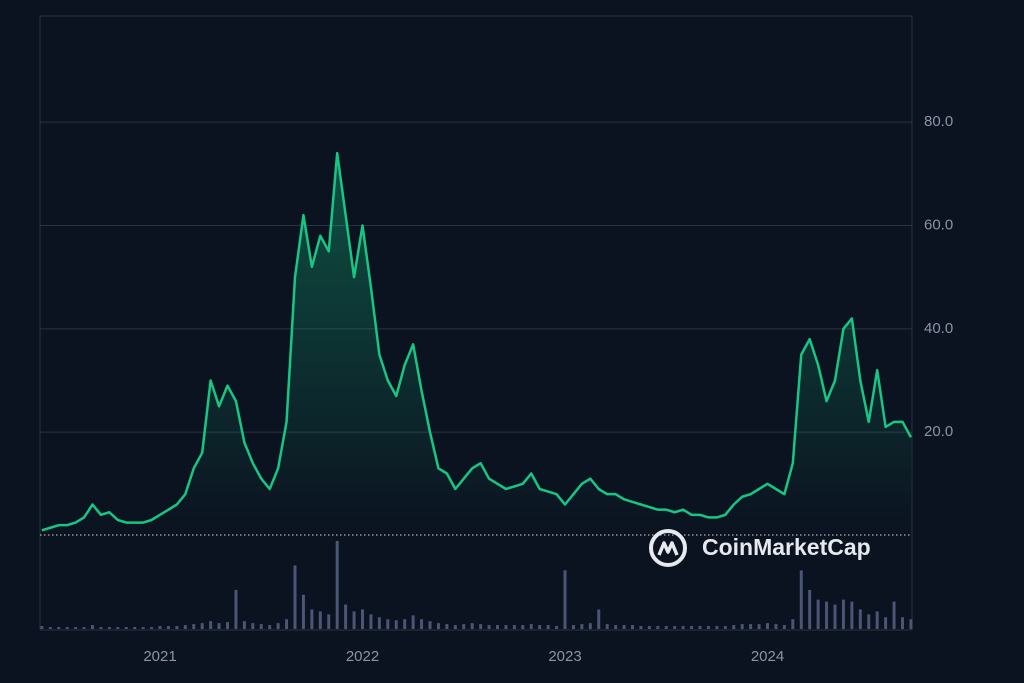 Image resolution: width=1024 pixels, height=683 pixels. I want to click on logo, so click(668, 548).